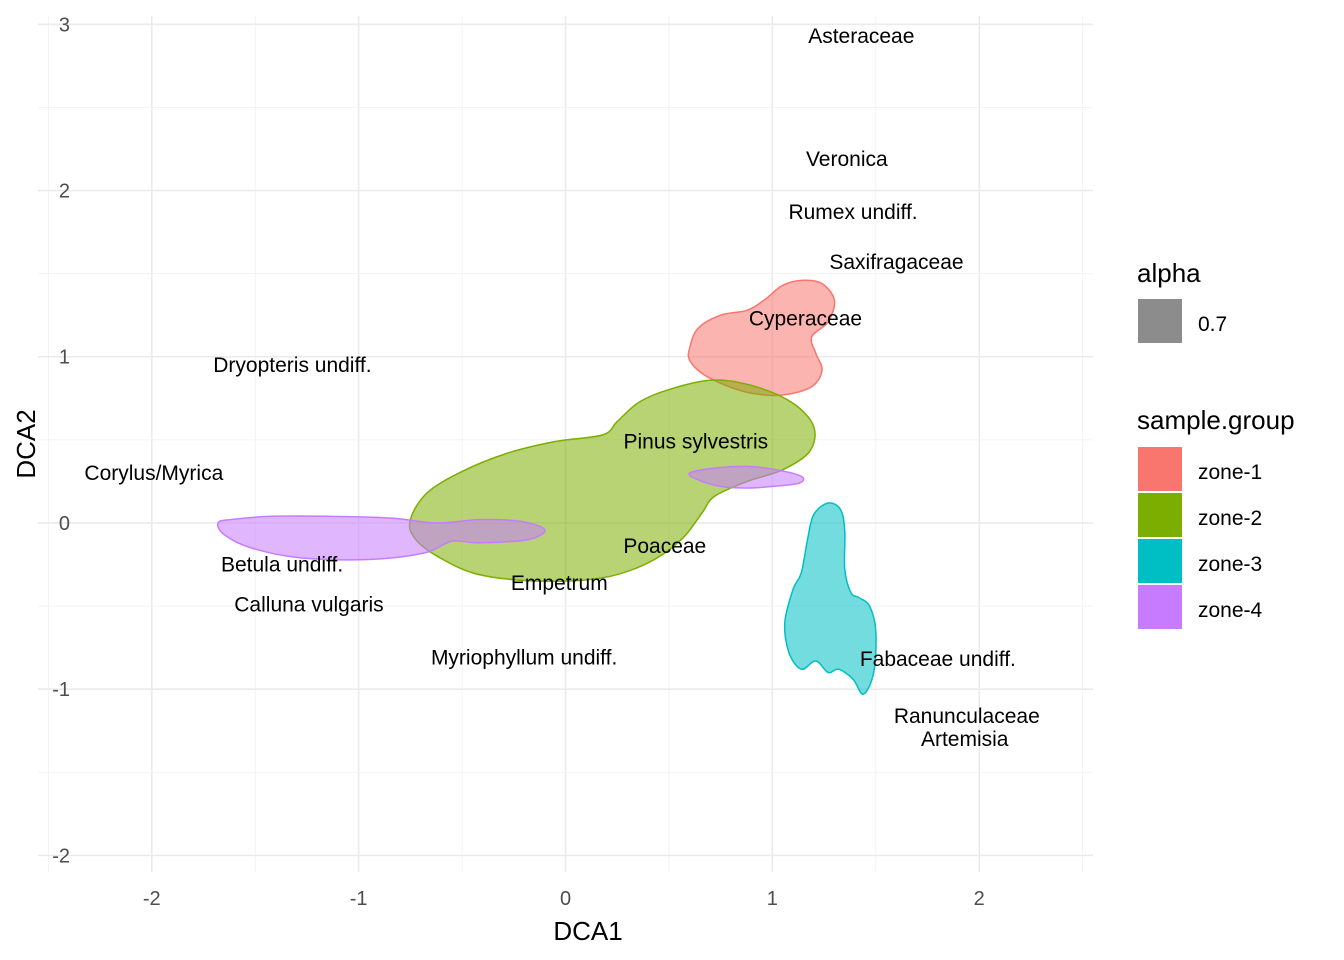  What do you see at coordinates (587, 931) in the screenshot?
I see `x-axis-title: DCA1` at bounding box center [587, 931].